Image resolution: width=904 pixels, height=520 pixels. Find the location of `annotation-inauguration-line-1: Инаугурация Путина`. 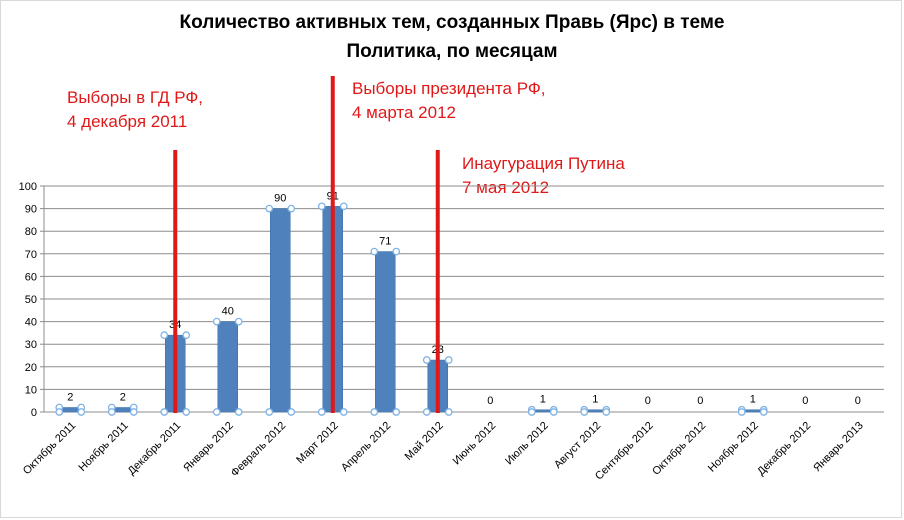

annotation-inauguration-line-1: Инаугурация Путина is located at coordinates (543, 163).